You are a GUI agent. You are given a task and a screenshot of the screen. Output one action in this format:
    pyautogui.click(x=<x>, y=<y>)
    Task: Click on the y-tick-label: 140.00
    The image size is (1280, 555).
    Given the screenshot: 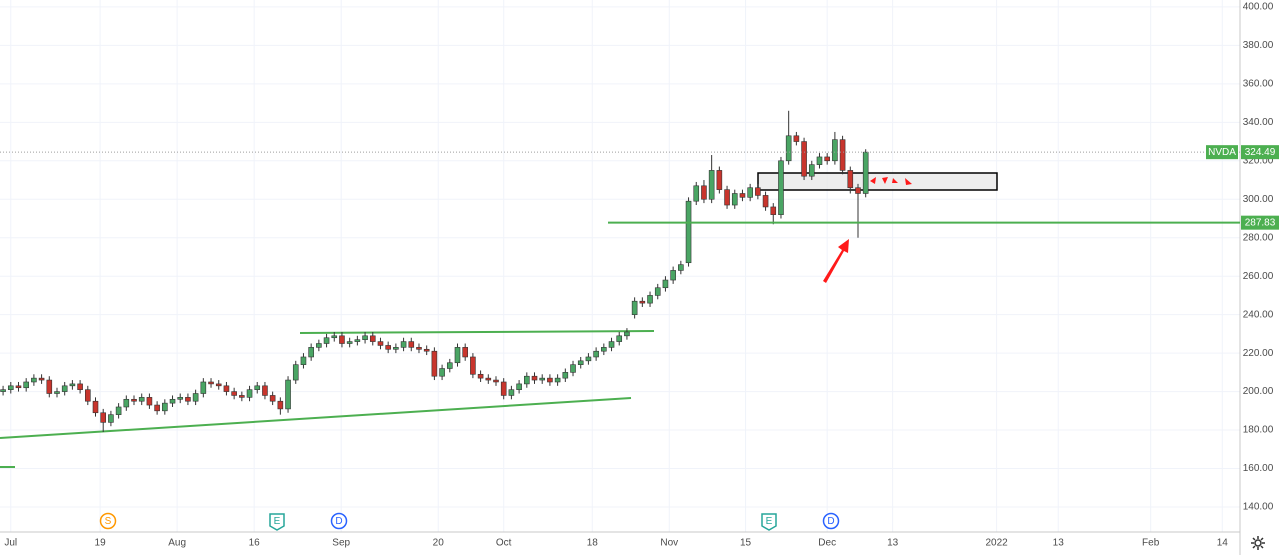 What is the action you would take?
    pyautogui.click(x=1258, y=507)
    